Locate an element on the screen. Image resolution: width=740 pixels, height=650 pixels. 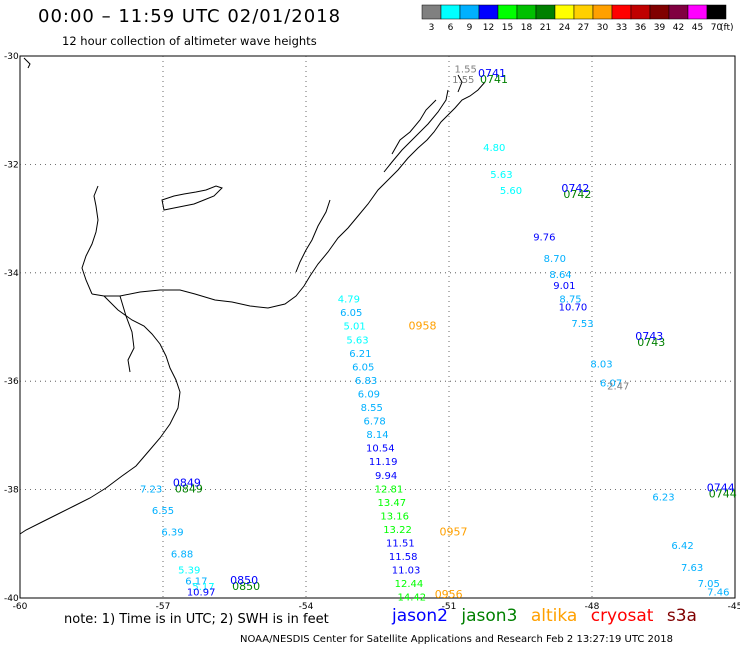
lat-label: -40 is located at coordinates (11, 599).